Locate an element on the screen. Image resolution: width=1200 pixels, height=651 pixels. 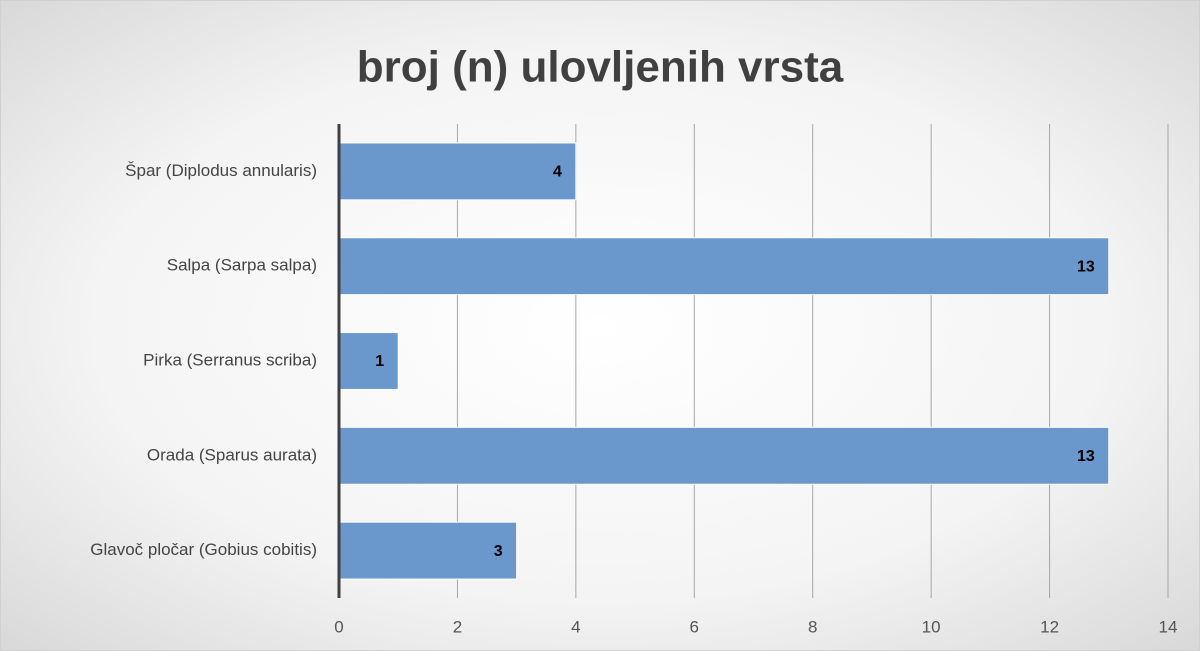
x-tick-label: 0 is located at coordinates (338, 626).